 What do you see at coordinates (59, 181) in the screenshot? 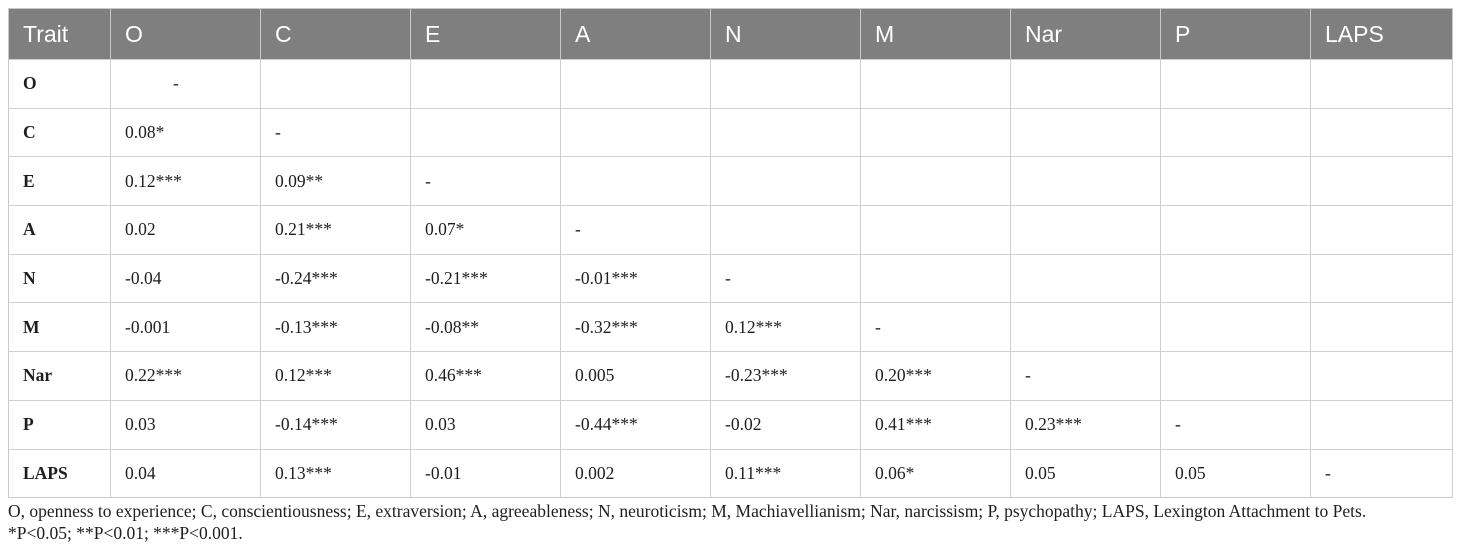
I see `row-label: E` at bounding box center [59, 181].